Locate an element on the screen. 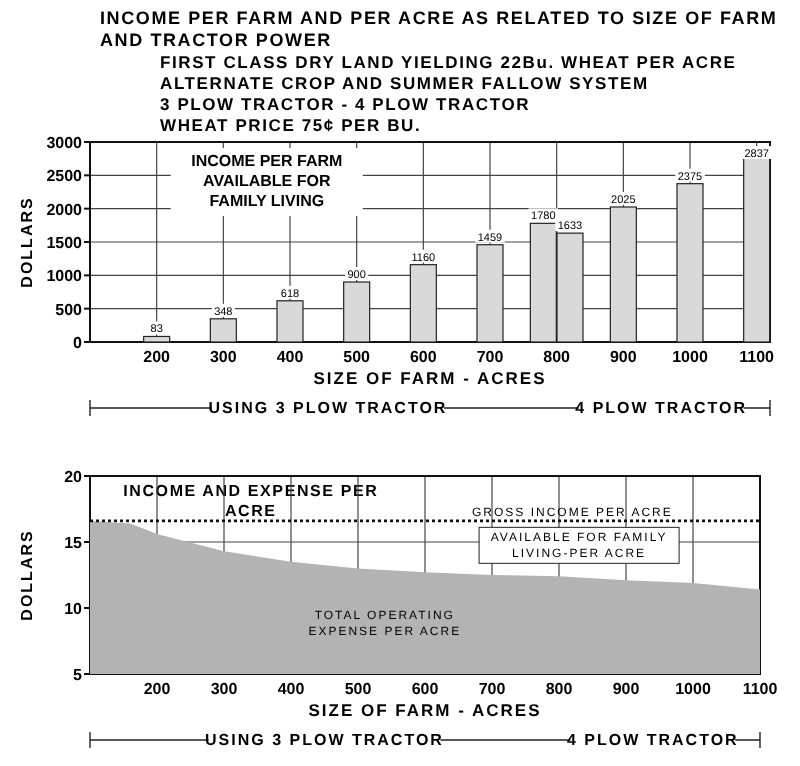 The height and width of the screenshot is (766, 800). y-tick-label: 1000 is located at coordinates (65, 276).